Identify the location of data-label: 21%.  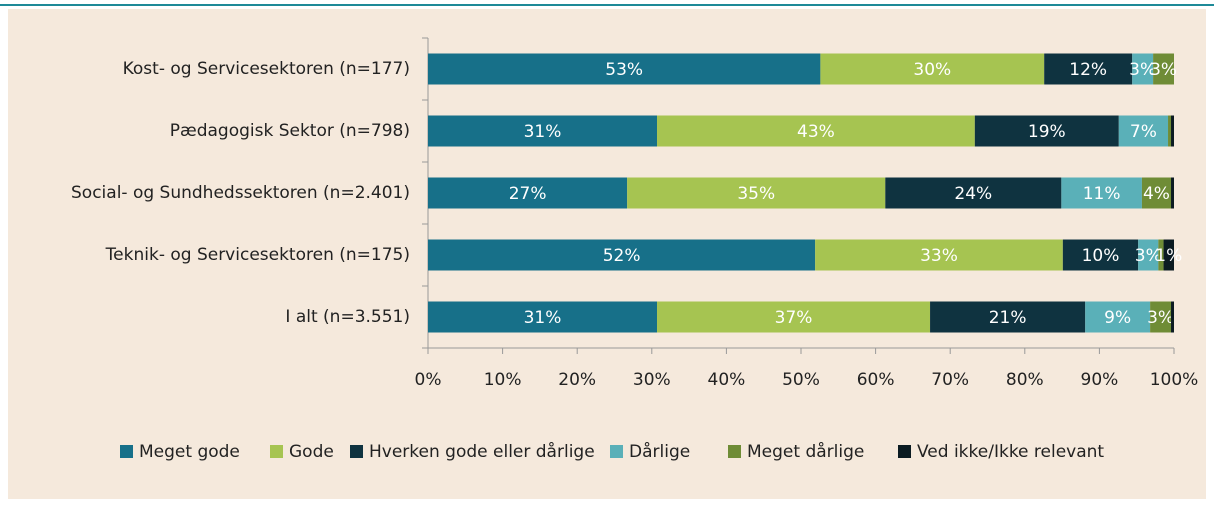
(1008, 318).